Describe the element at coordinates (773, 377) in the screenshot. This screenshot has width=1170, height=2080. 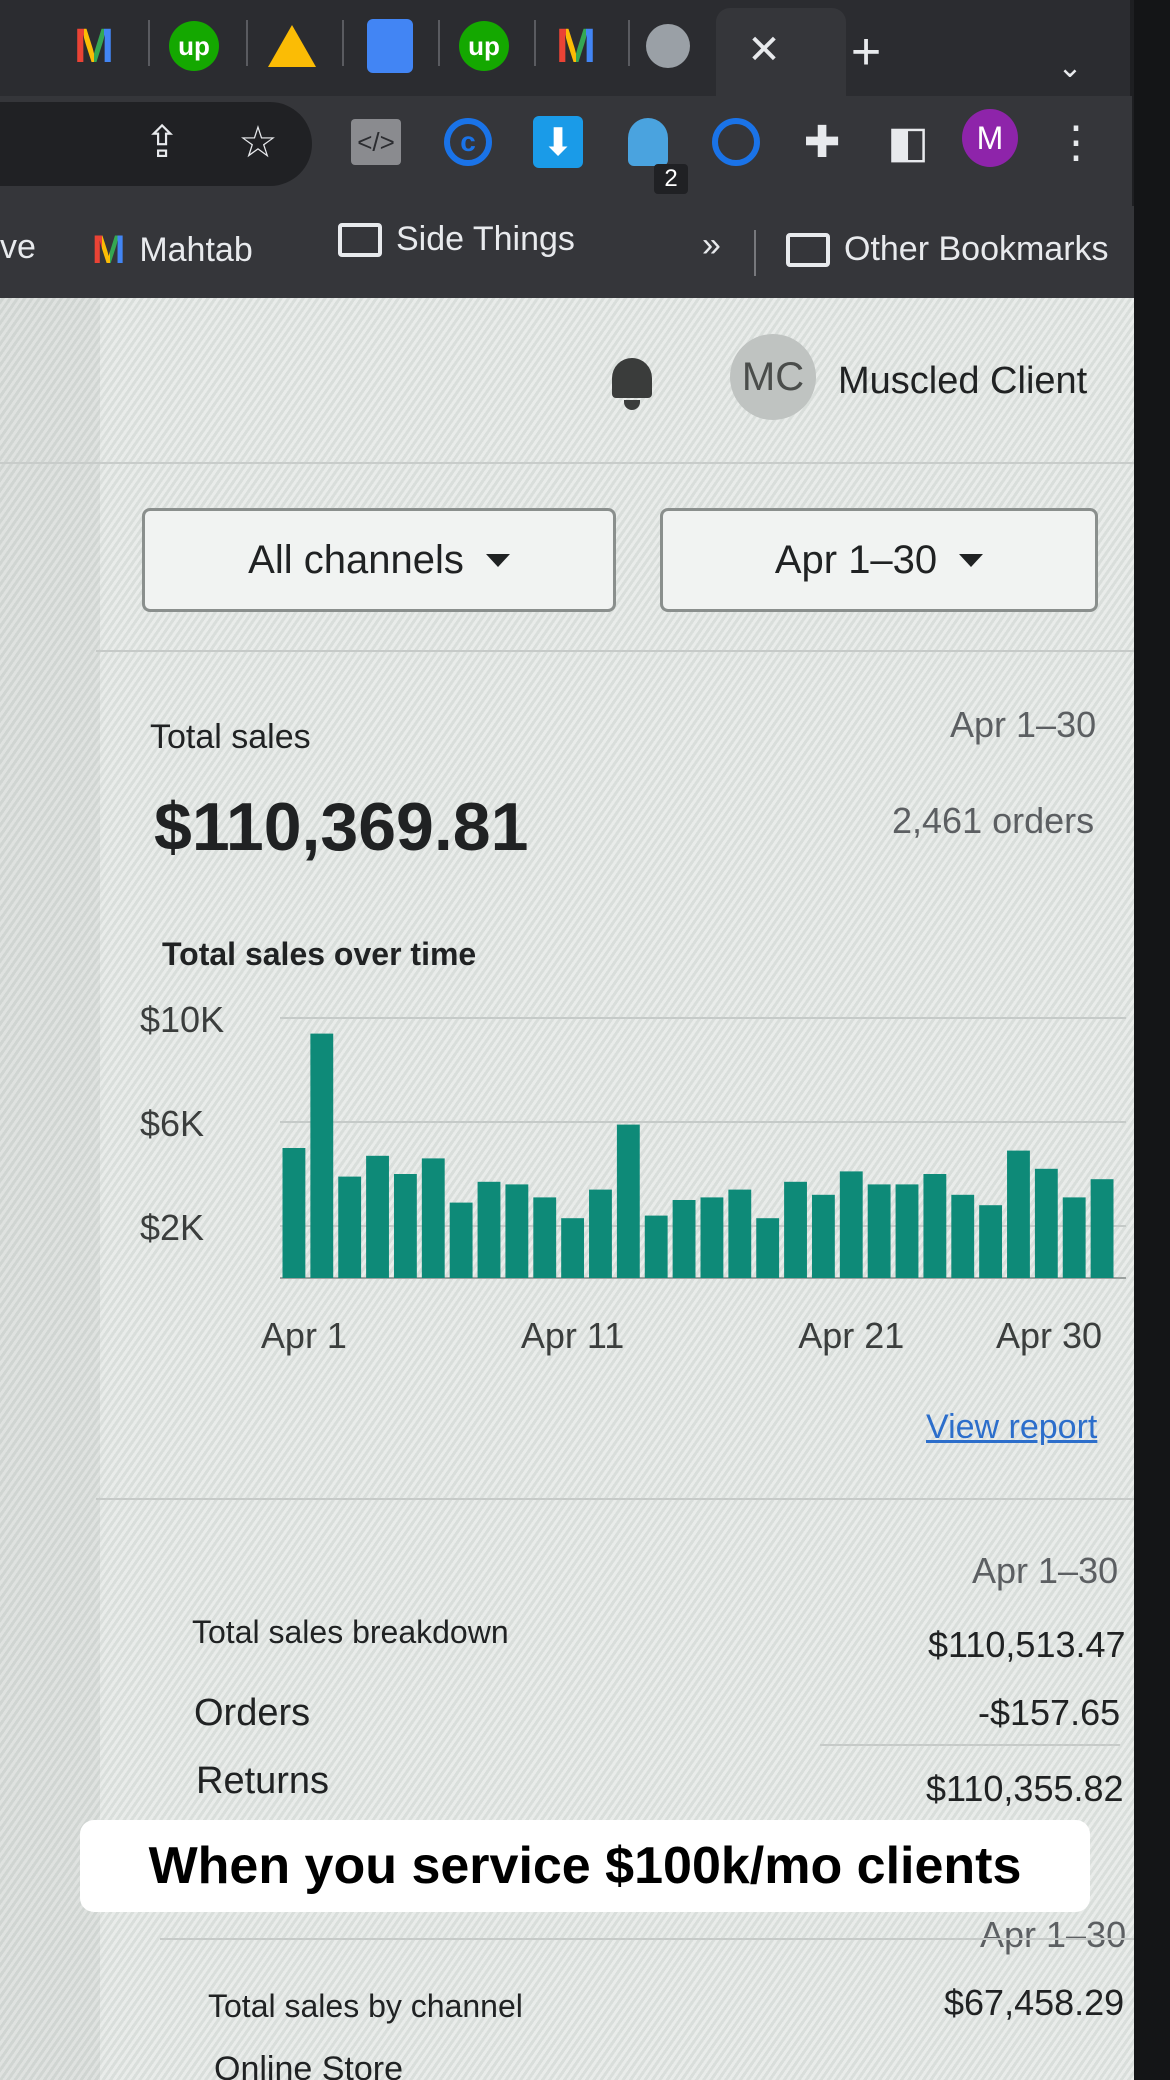
I see `user-avatar: MC` at that location.